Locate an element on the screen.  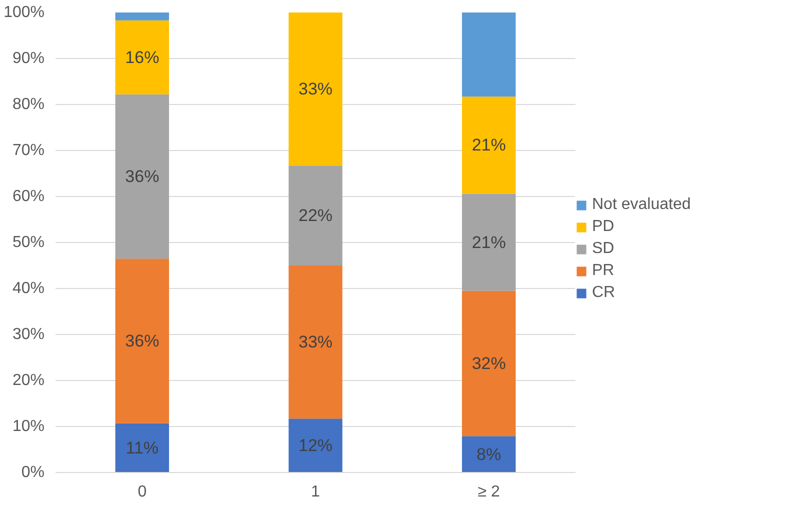
y-tick-label: 70% is located at coordinates (28, 150).